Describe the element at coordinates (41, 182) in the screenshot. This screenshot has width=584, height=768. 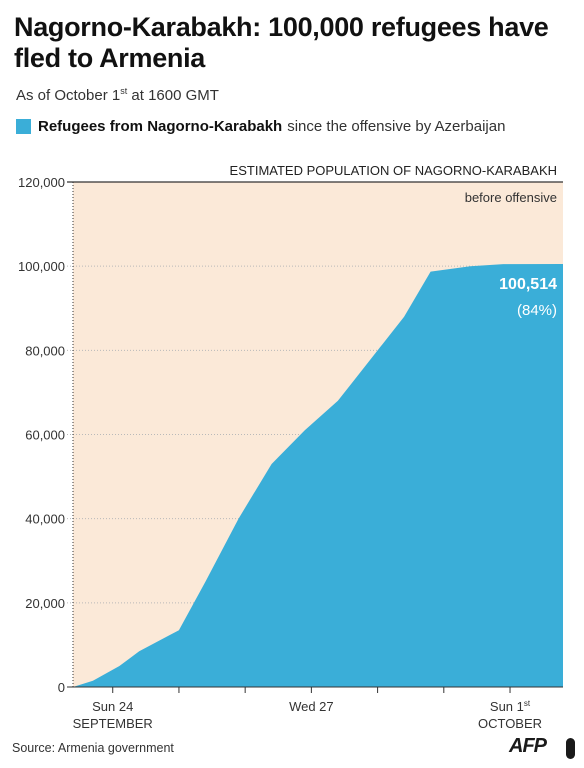
I see `y-tick-label: 120,000` at that location.